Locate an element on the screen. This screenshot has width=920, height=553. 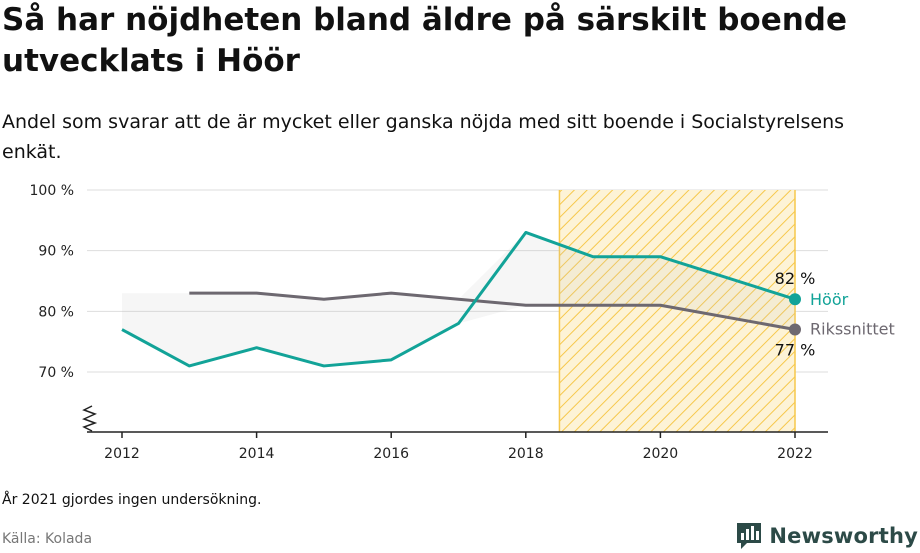
y-tick-label: 90 % is located at coordinates (56, 252).